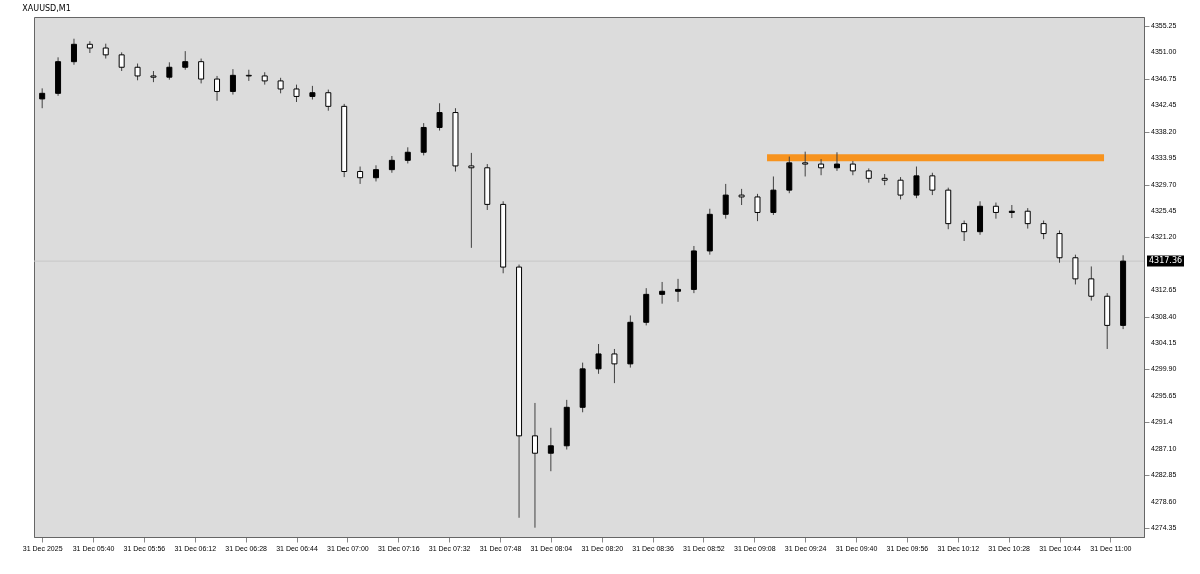 The width and height of the screenshot is (1200, 574). I want to click on chart-title: XAUUSD,M1, so click(46, 8).